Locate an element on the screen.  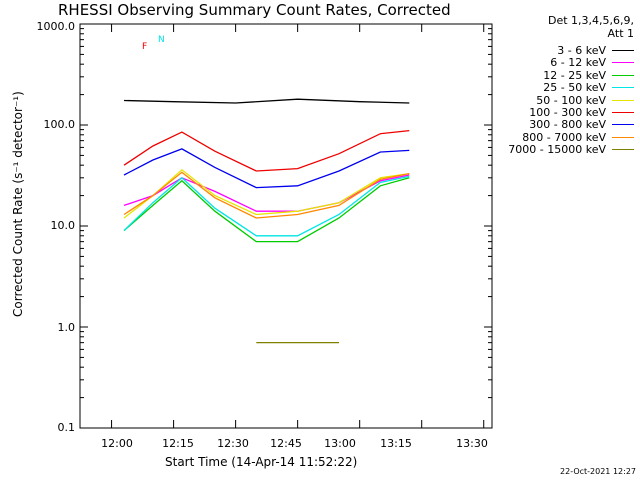
legend-label: 7000 - 15000 keV is located at coordinates (557, 150).